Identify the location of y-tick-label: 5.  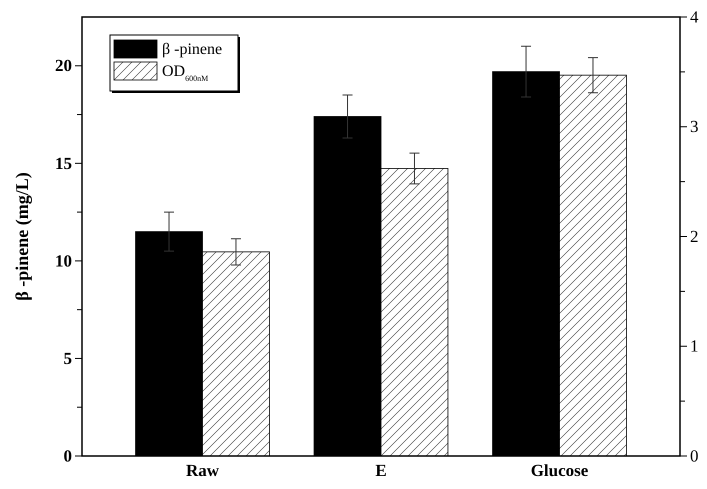
(68, 358).